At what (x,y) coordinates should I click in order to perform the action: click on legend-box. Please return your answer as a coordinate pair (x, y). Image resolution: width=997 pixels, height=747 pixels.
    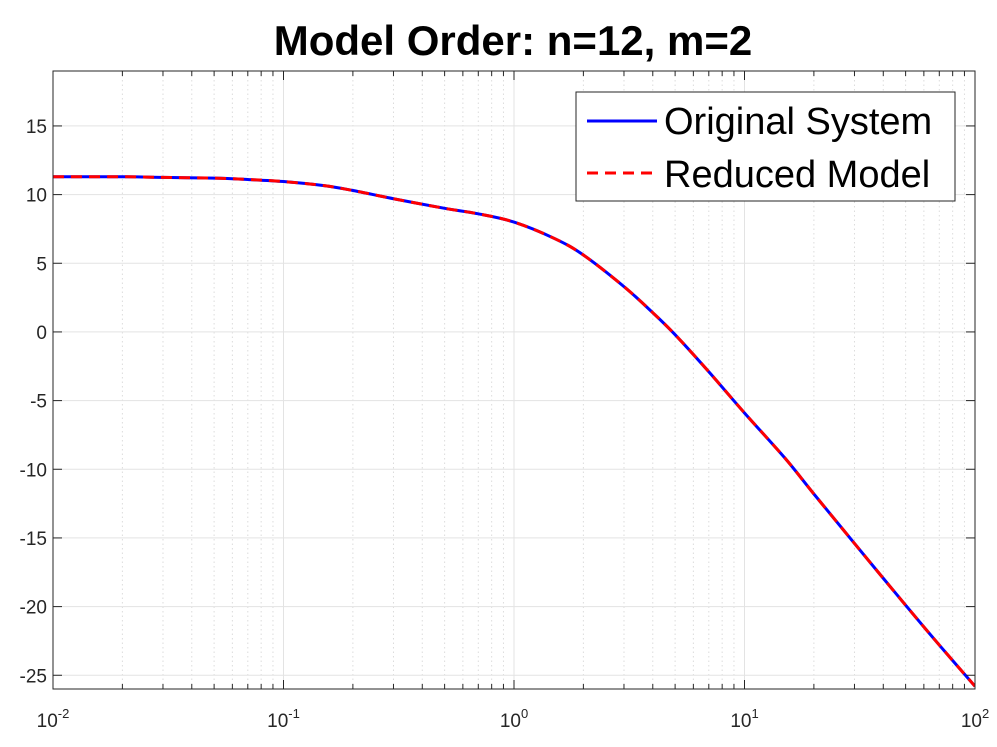
    Looking at the image, I should click on (765, 146).